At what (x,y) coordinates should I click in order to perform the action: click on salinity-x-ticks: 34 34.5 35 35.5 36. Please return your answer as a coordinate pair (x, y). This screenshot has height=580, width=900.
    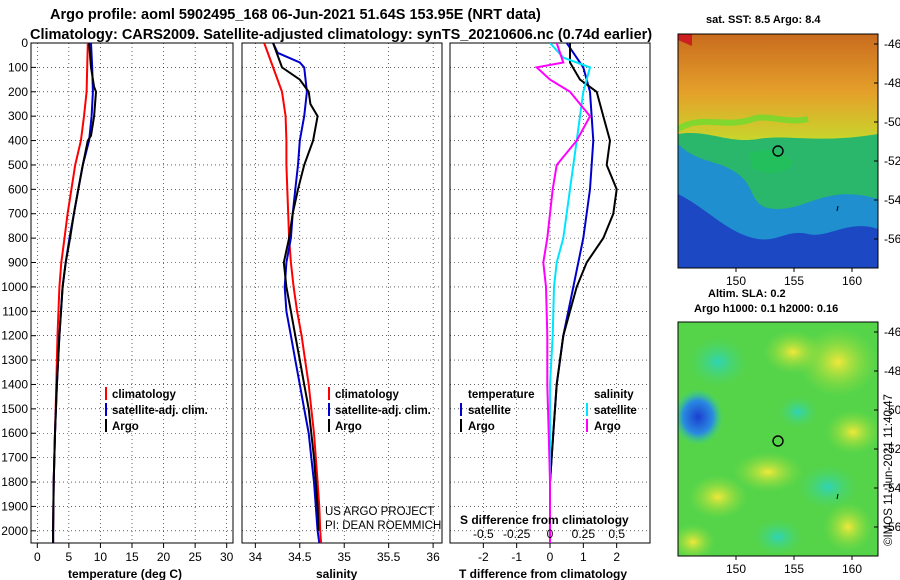
    Looking at the image, I should click on (344, 553).